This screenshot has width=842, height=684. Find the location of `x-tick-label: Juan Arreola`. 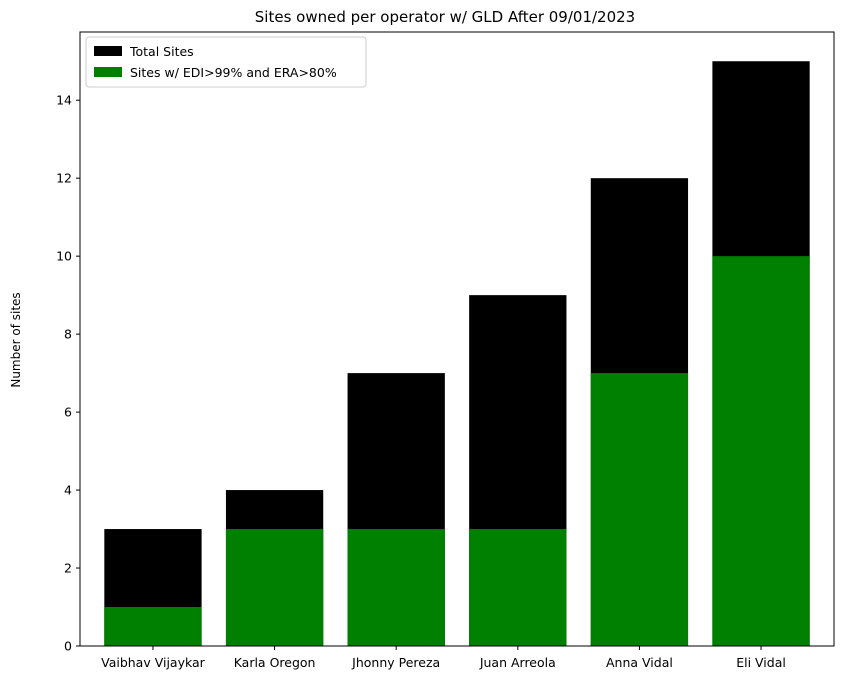

x-tick-label: Juan Arreola is located at coordinates (517, 662).